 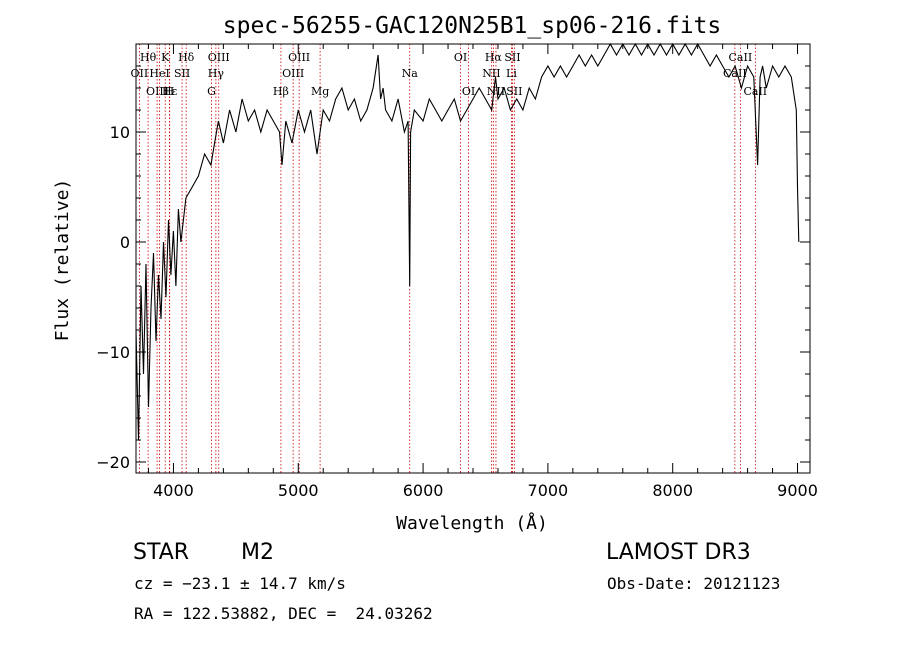 I want to click on line-marker-label-6: Hα, so click(x=494, y=57).